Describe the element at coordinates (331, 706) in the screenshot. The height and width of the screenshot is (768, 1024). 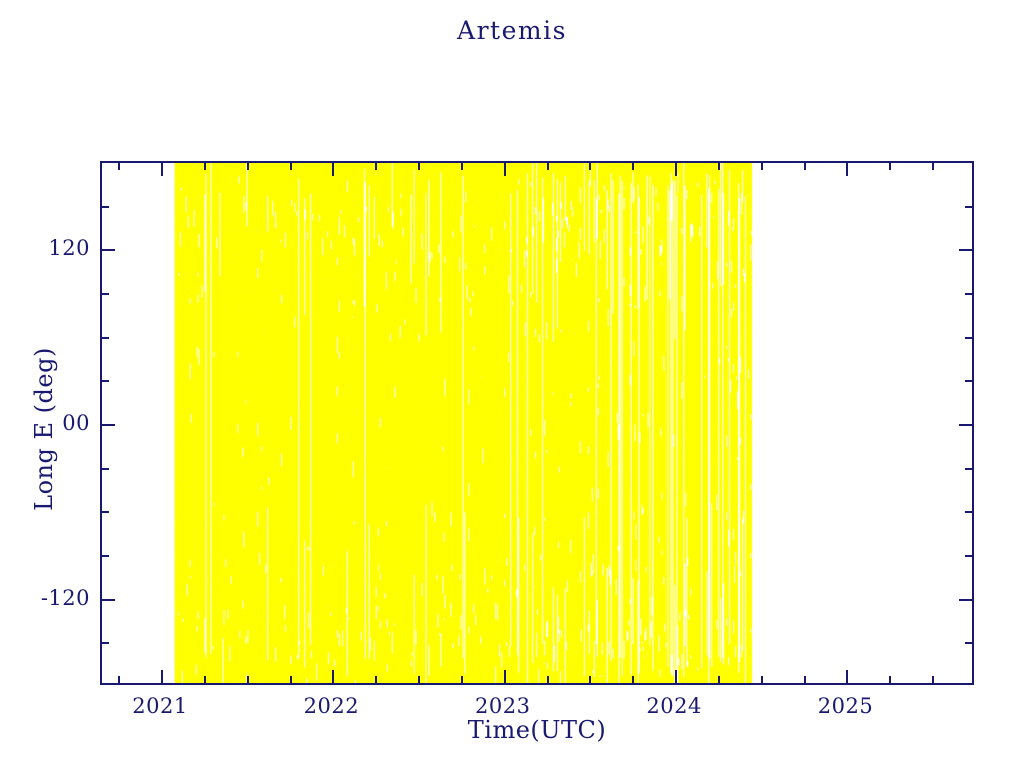
I see `x-axis-tick-label: 2022` at that location.